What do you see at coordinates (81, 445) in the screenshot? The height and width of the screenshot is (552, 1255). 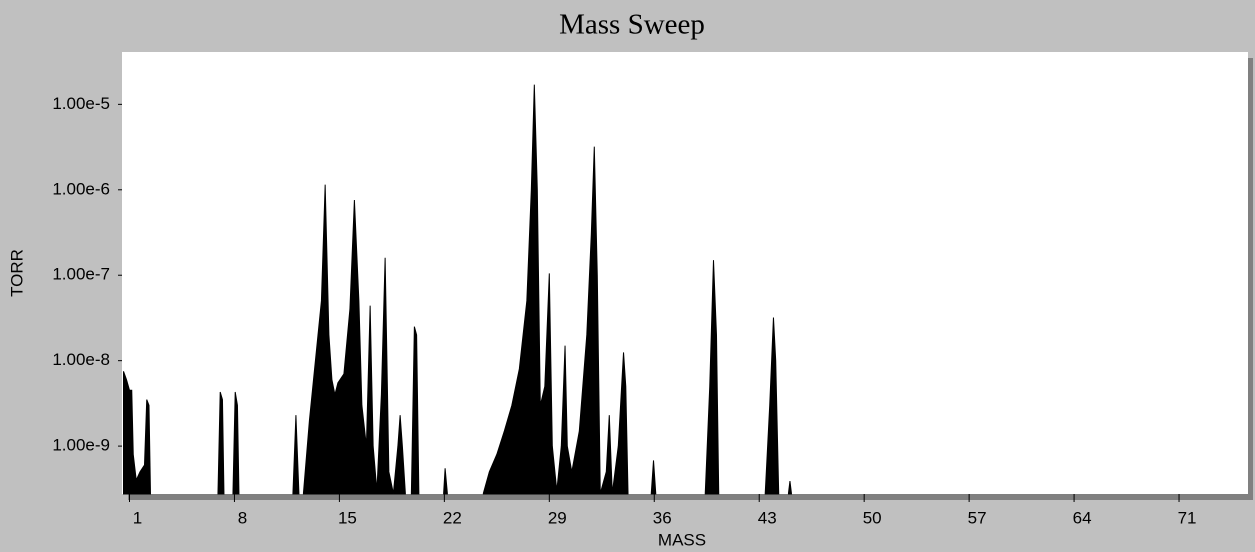 I see `y-tick-label: 1.00e-9` at bounding box center [81, 445].